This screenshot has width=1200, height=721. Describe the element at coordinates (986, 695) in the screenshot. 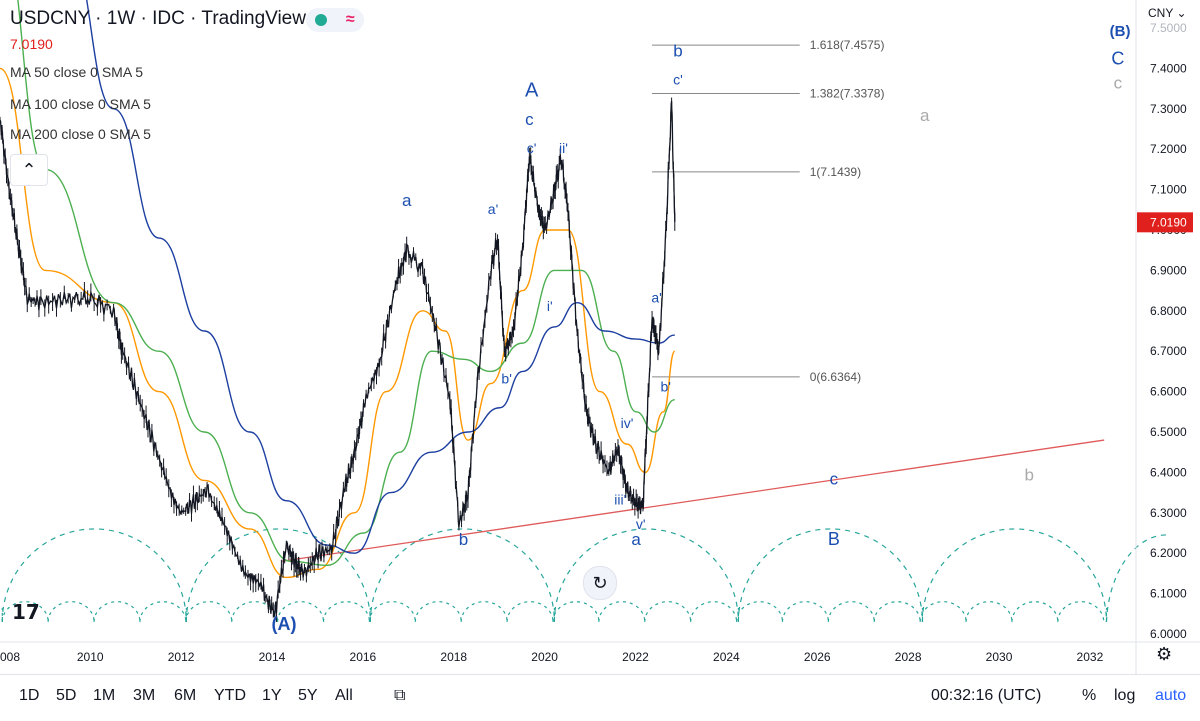

I see `utc-clock: 00:32:16 (UTC)` at that location.